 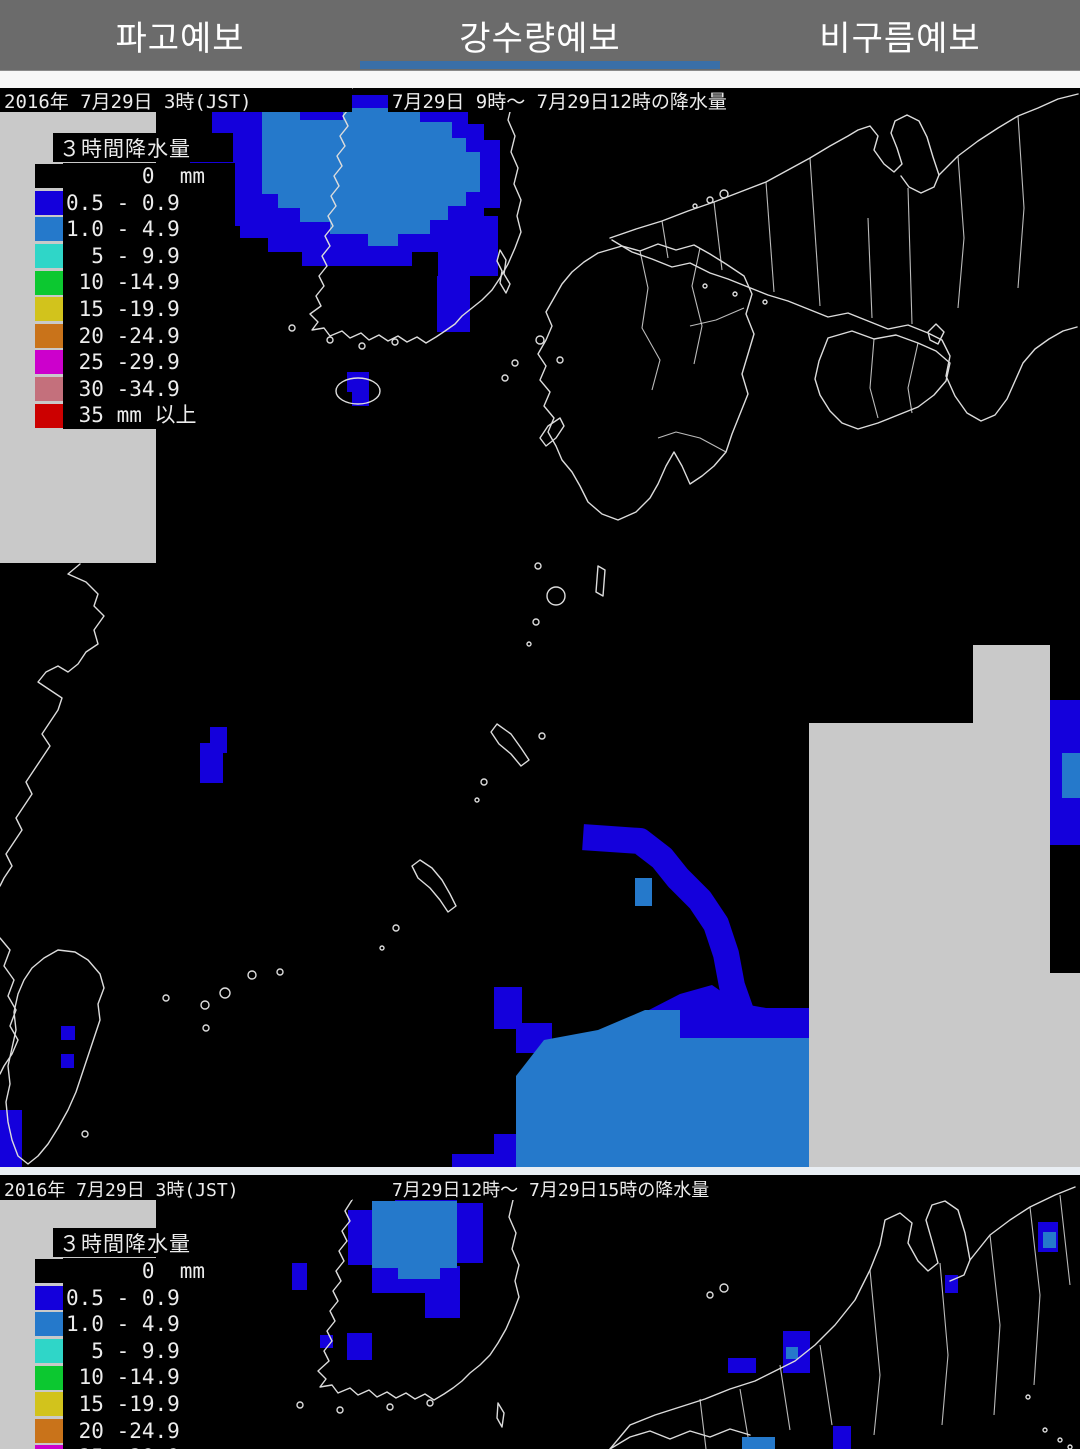 I want to click on period-text: 7月29日 9時～ 7月29日12時の降水量, so click(x=559, y=101).